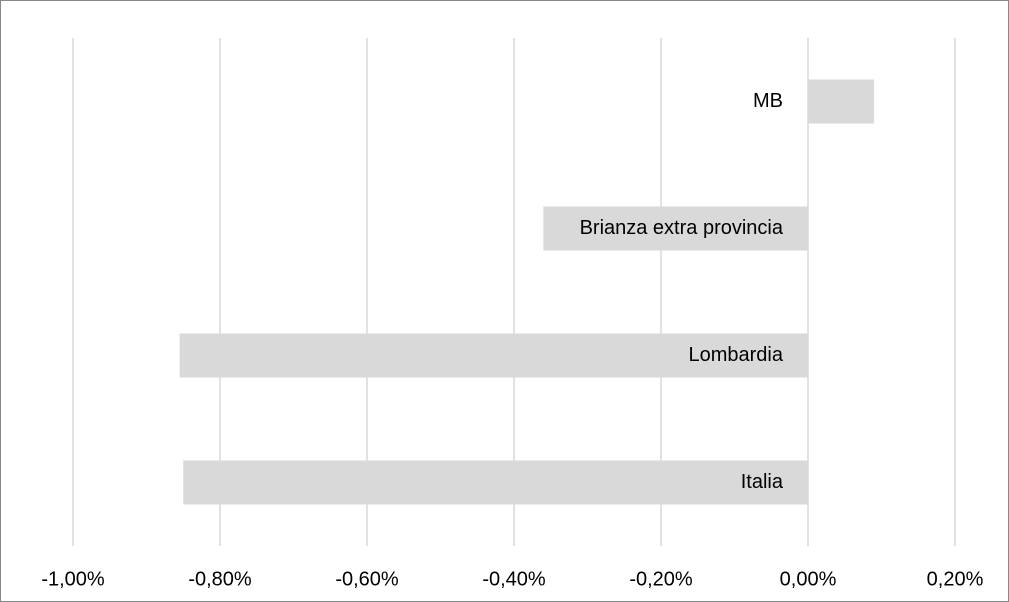  I want to click on x-tick-label: -0,20%, so click(661, 579).